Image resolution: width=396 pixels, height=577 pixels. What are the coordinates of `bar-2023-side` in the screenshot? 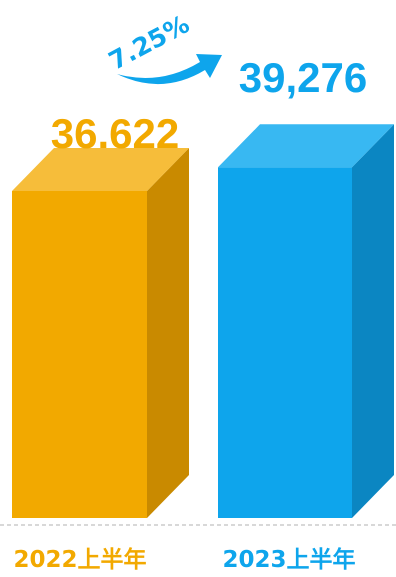 It's located at (373, 321).